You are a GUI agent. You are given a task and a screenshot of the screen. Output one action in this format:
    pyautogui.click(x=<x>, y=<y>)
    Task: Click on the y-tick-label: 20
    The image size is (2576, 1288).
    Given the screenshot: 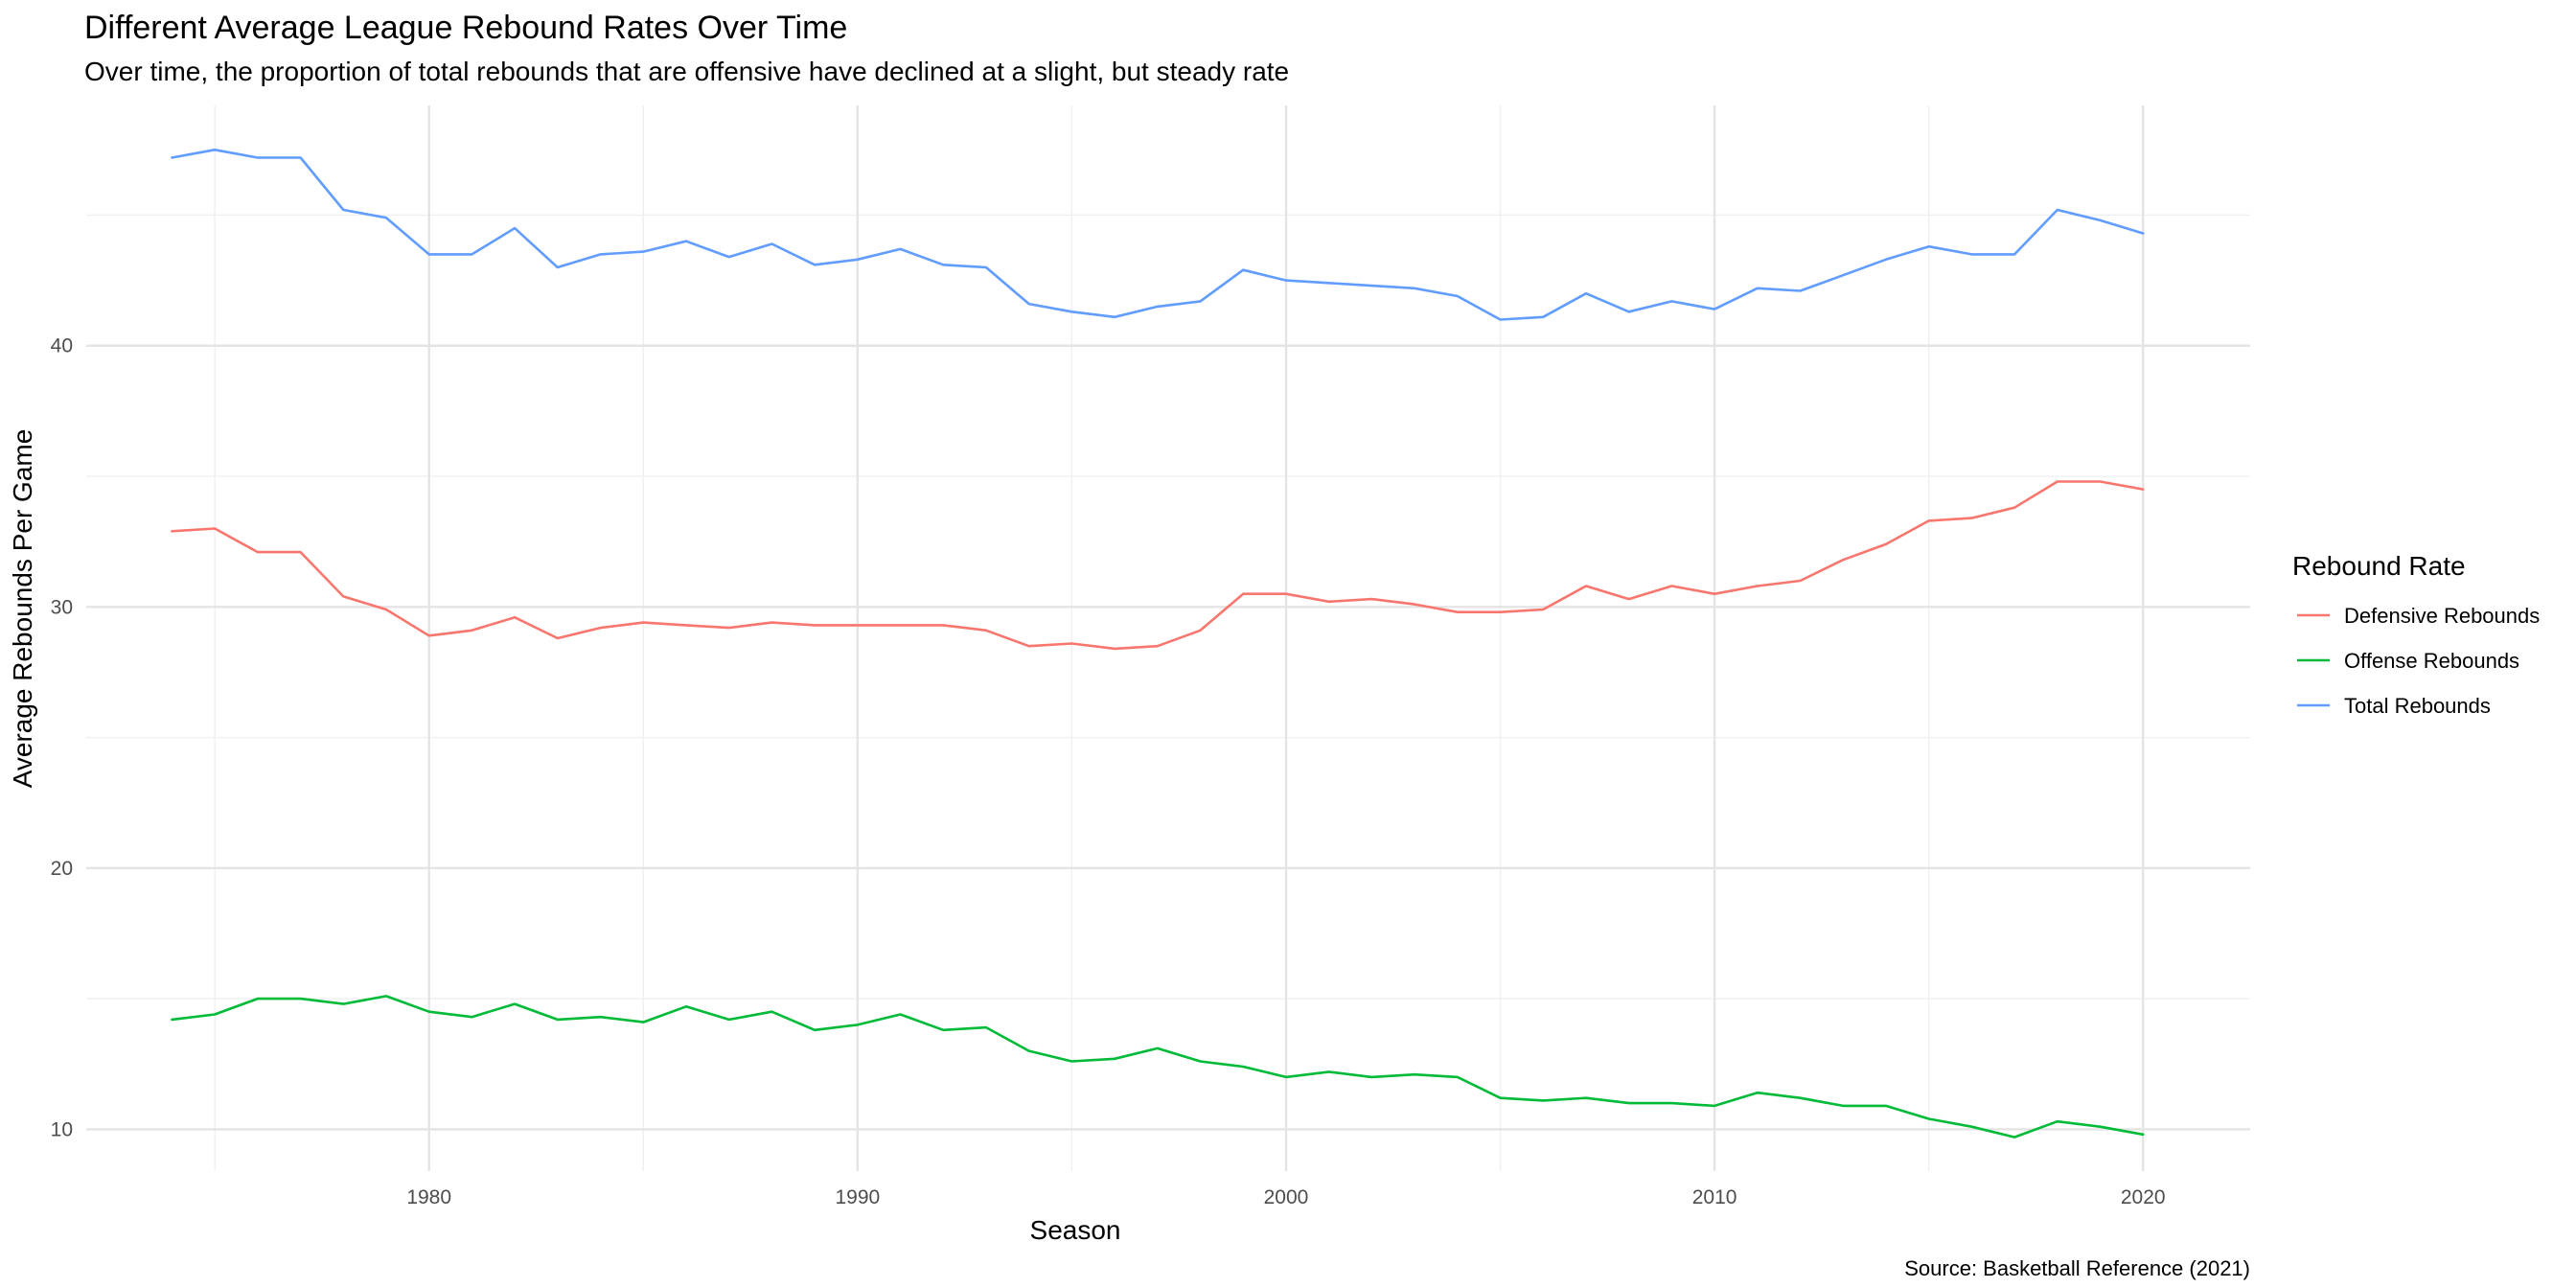 What is the action you would take?
    pyautogui.click(x=62, y=869)
    